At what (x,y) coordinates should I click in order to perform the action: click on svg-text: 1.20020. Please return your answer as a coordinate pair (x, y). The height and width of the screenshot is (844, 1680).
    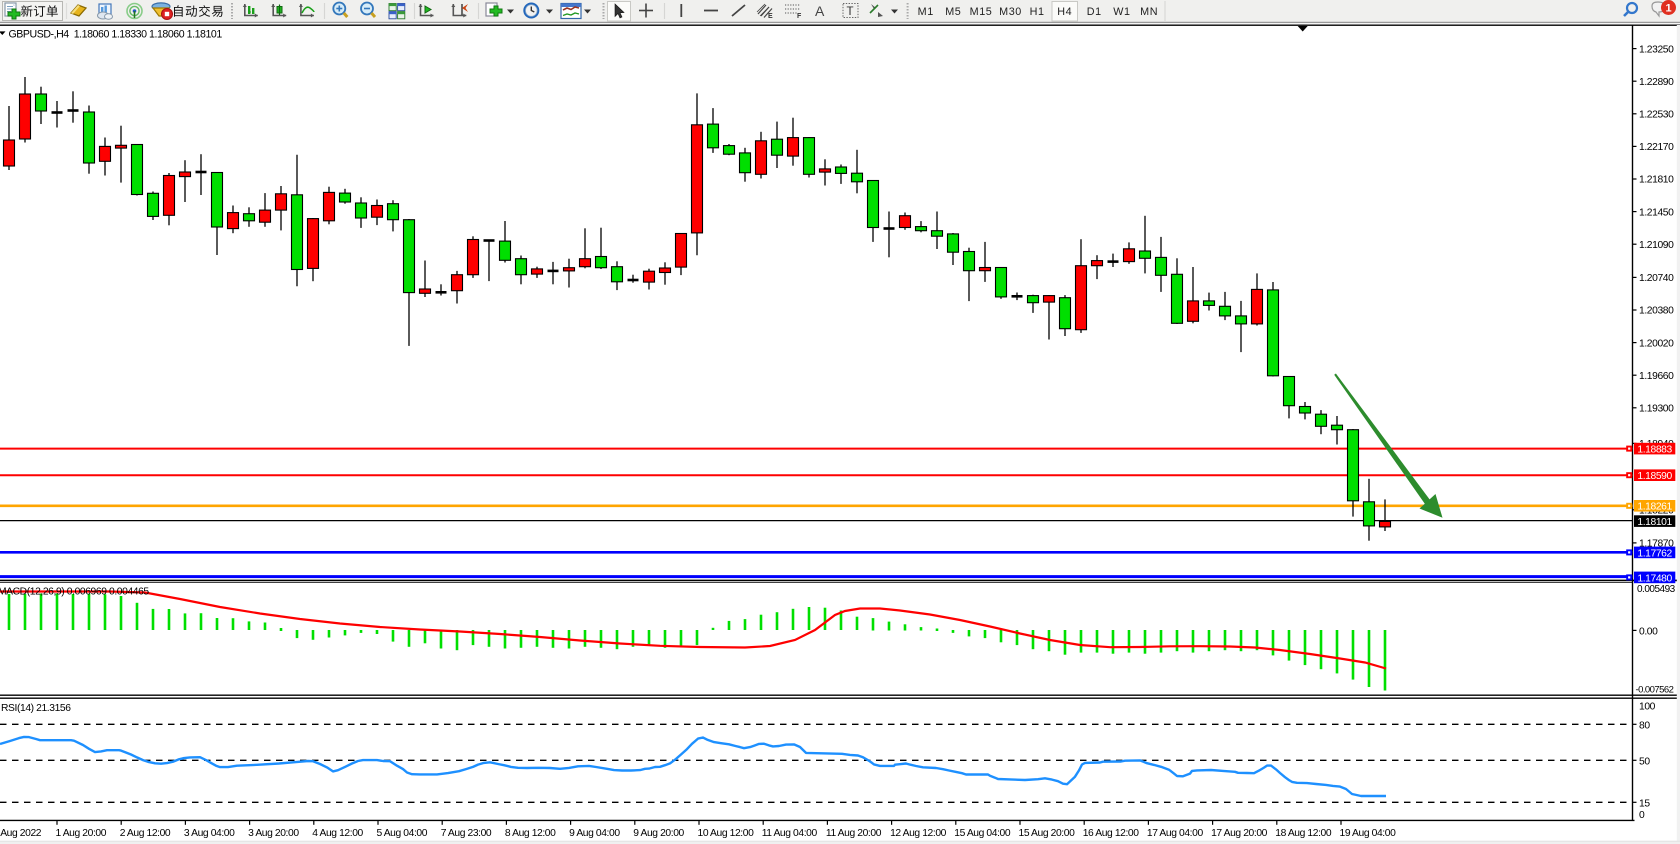
    Looking at the image, I should click on (1656, 343).